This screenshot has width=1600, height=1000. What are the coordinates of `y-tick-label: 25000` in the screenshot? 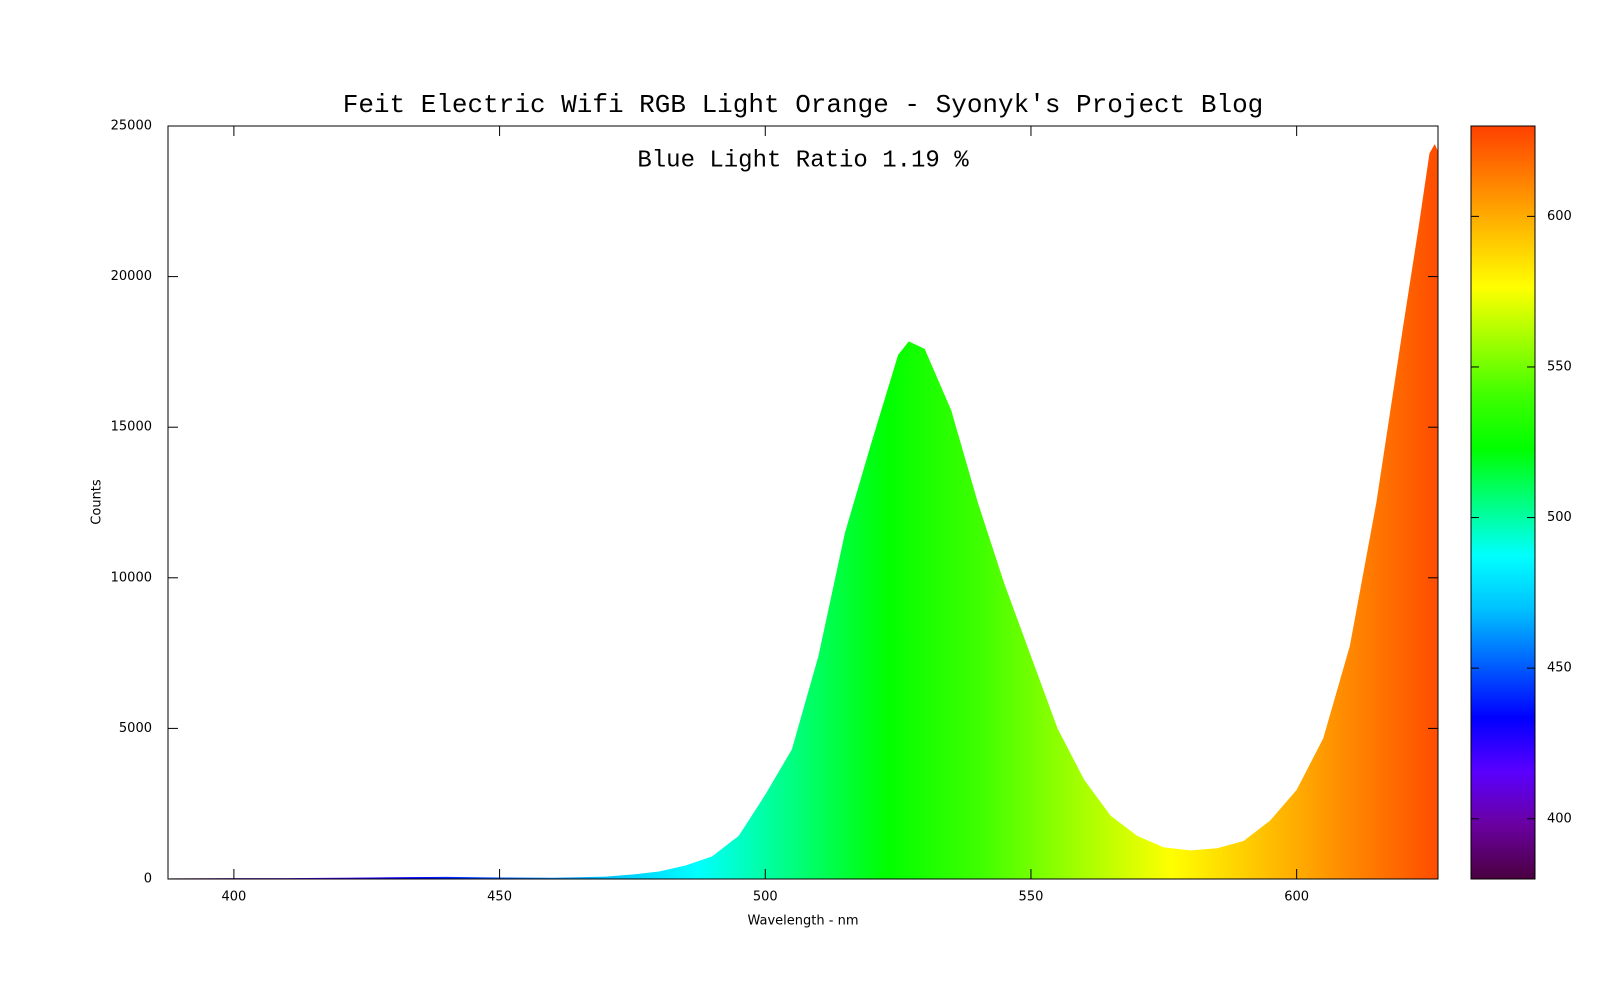 It's located at (131, 126).